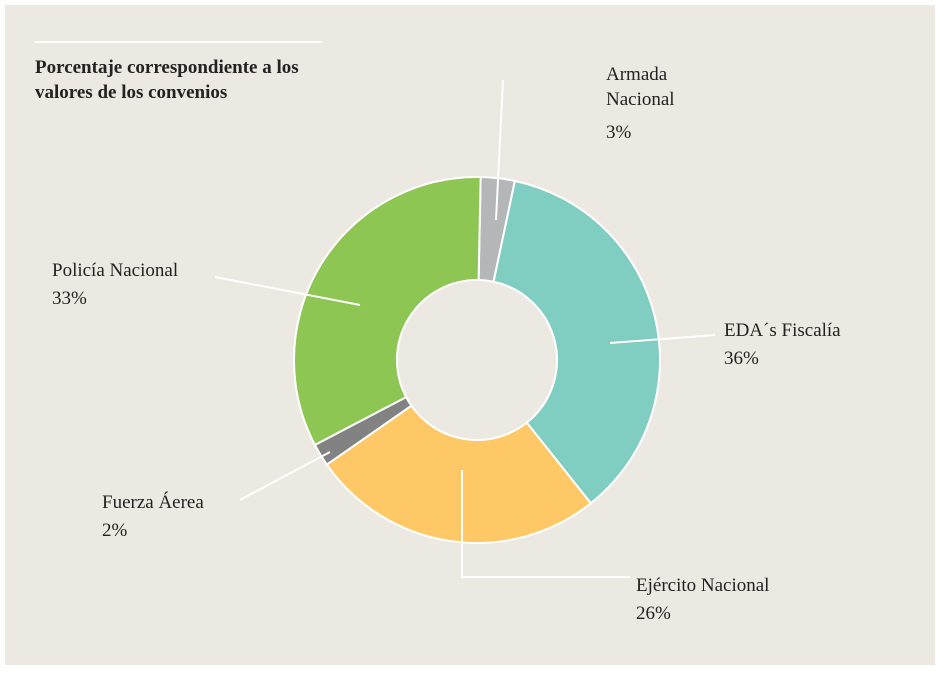 The image size is (940, 675). I want to click on slice-label: Policía Nacional, so click(115, 270).